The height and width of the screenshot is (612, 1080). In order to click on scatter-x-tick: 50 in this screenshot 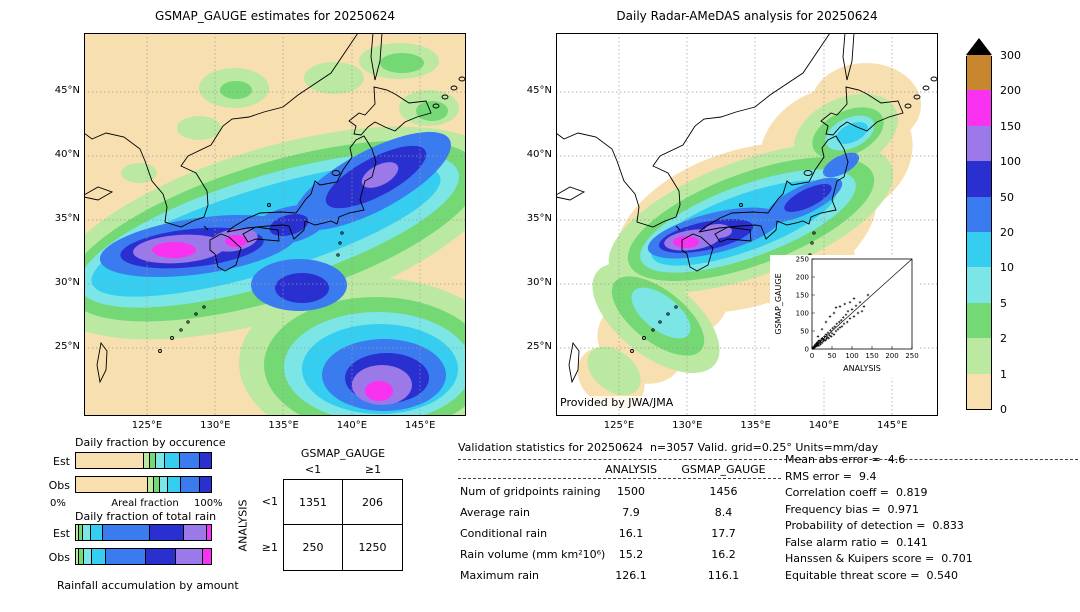, I will do `click(832, 356)`.